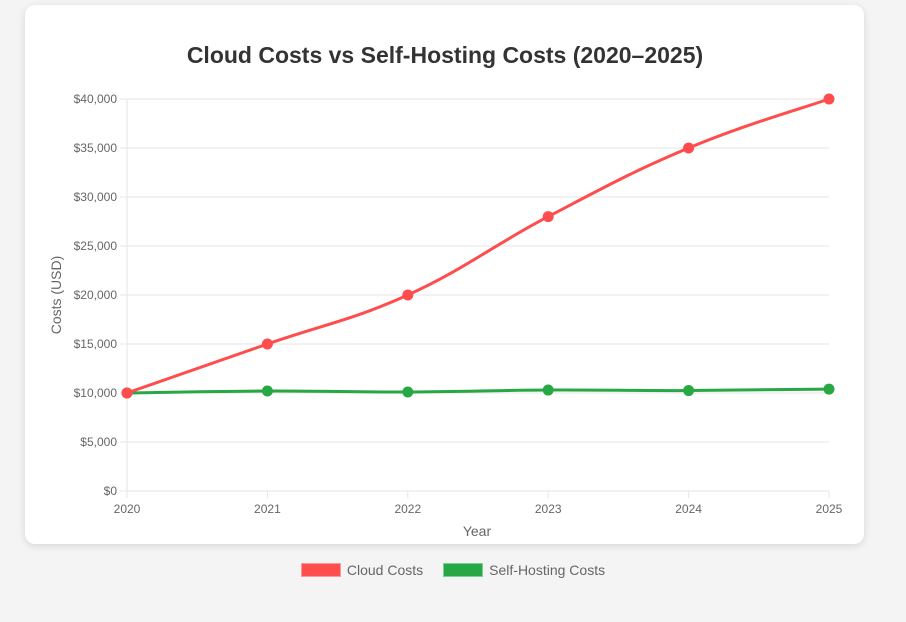 The image size is (906, 622). What do you see at coordinates (96, 295) in the screenshot?
I see `y-tick-label: $20,000` at bounding box center [96, 295].